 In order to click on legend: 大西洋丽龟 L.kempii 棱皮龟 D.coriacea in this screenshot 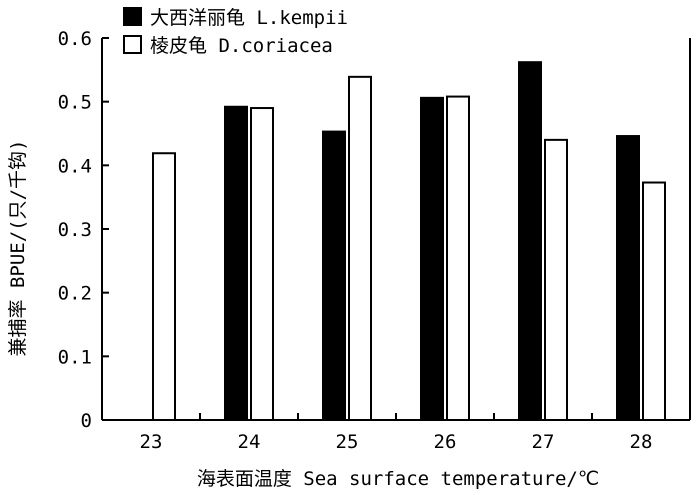, I will do `click(235, 32)`.